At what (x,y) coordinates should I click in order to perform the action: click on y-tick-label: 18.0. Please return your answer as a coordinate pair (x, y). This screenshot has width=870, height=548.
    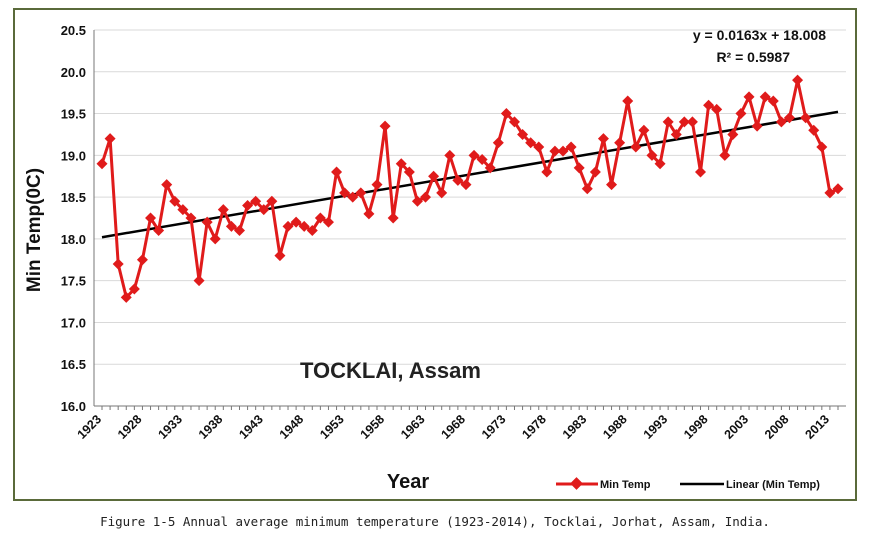
    Looking at the image, I should click on (73, 239).